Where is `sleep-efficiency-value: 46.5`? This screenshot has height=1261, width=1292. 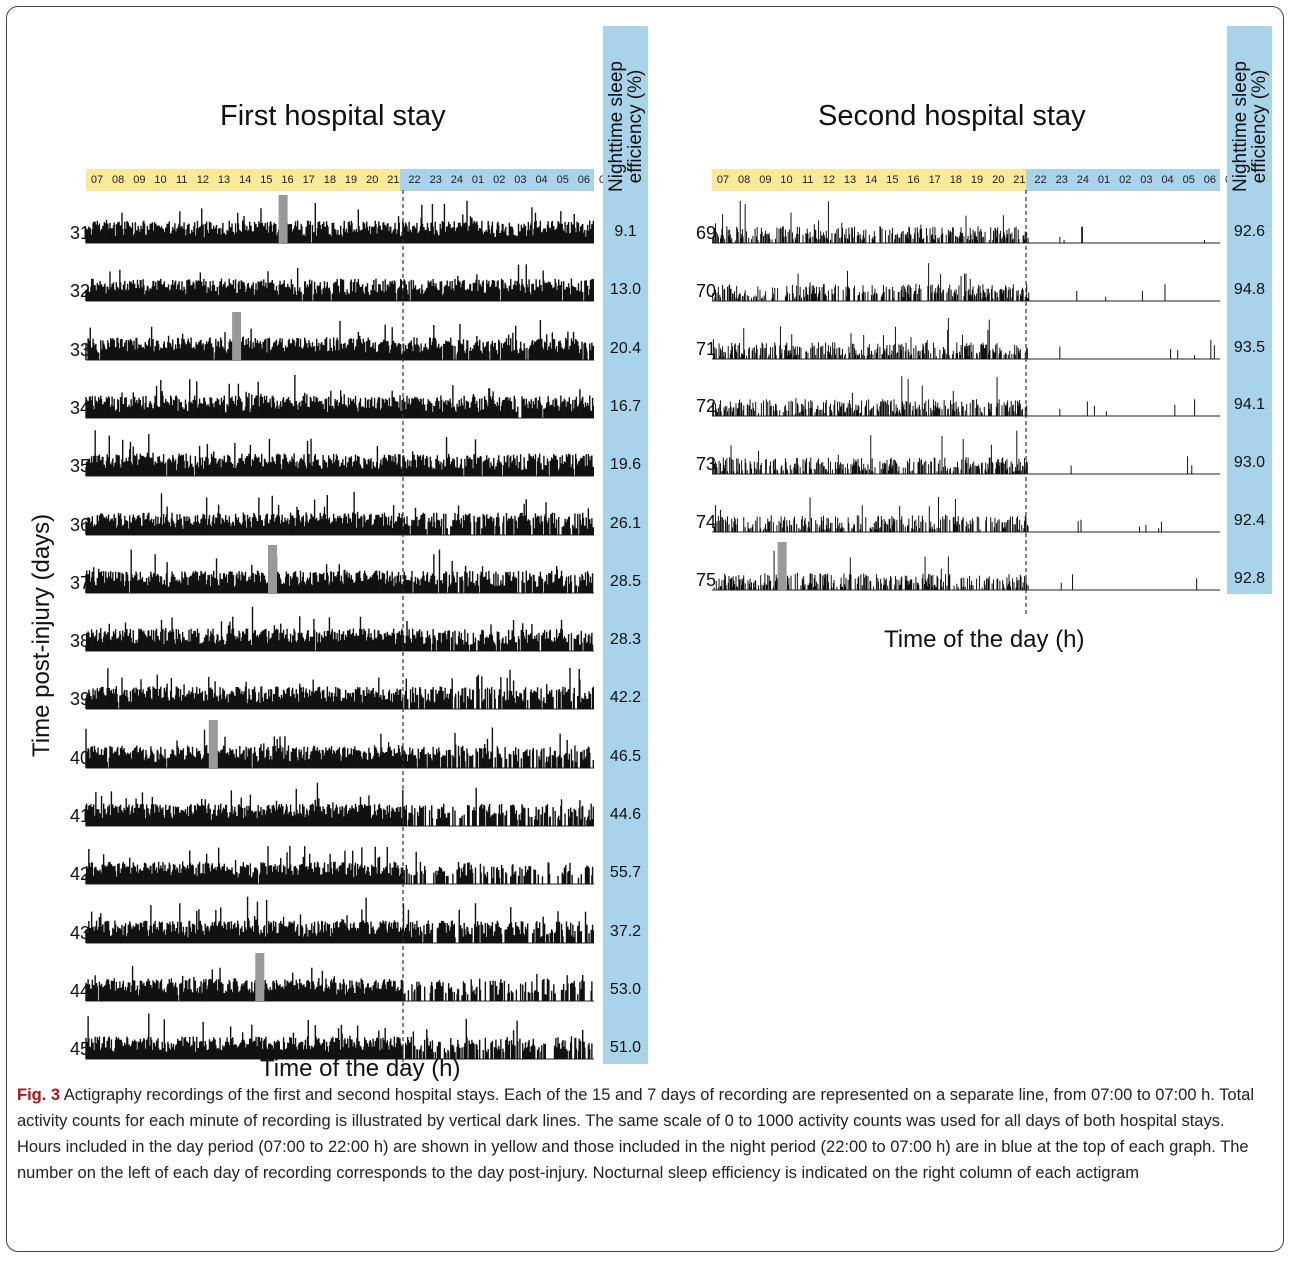 sleep-efficiency-value: 46.5 is located at coordinates (625, 756).